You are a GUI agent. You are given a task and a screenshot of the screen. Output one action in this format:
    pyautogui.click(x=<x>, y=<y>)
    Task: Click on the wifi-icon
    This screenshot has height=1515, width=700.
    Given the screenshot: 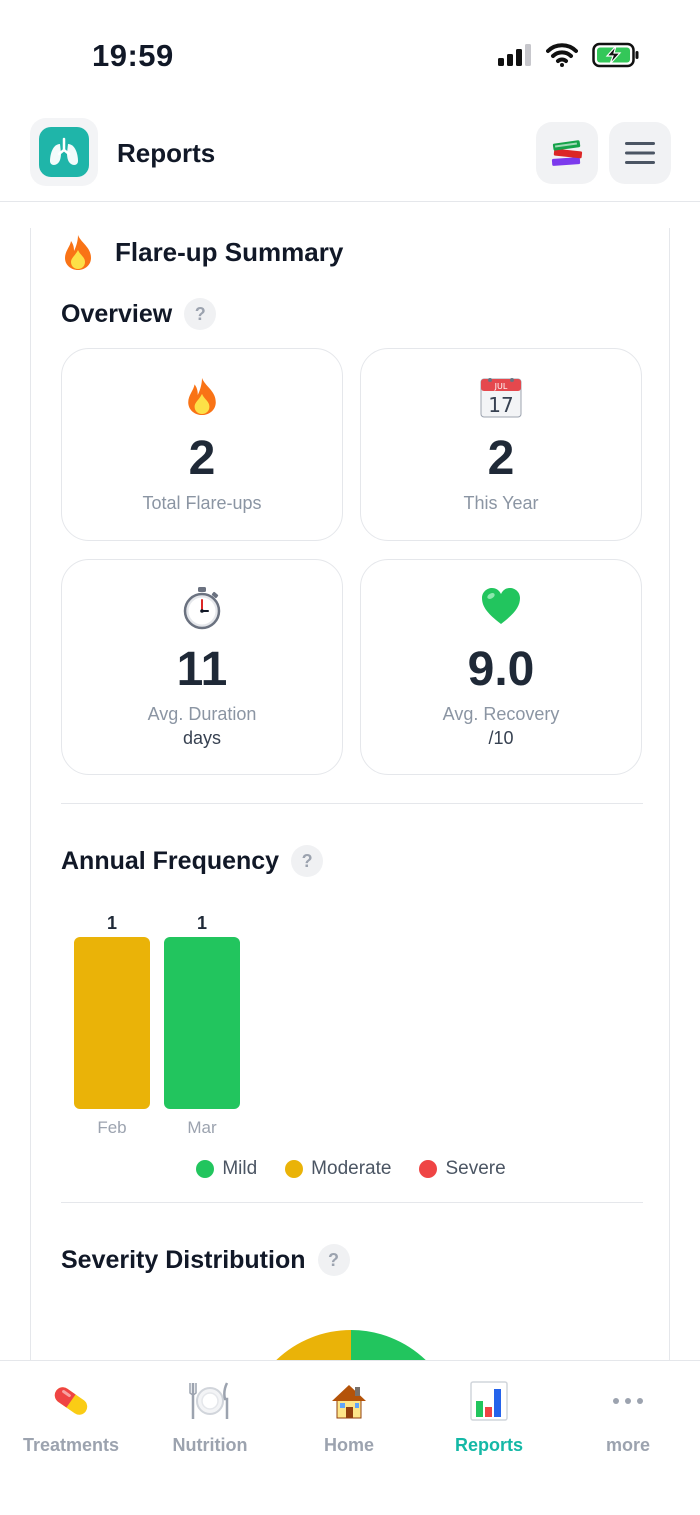 What is the action you would take?
    pyautogui.click(x=562, y=55)
    